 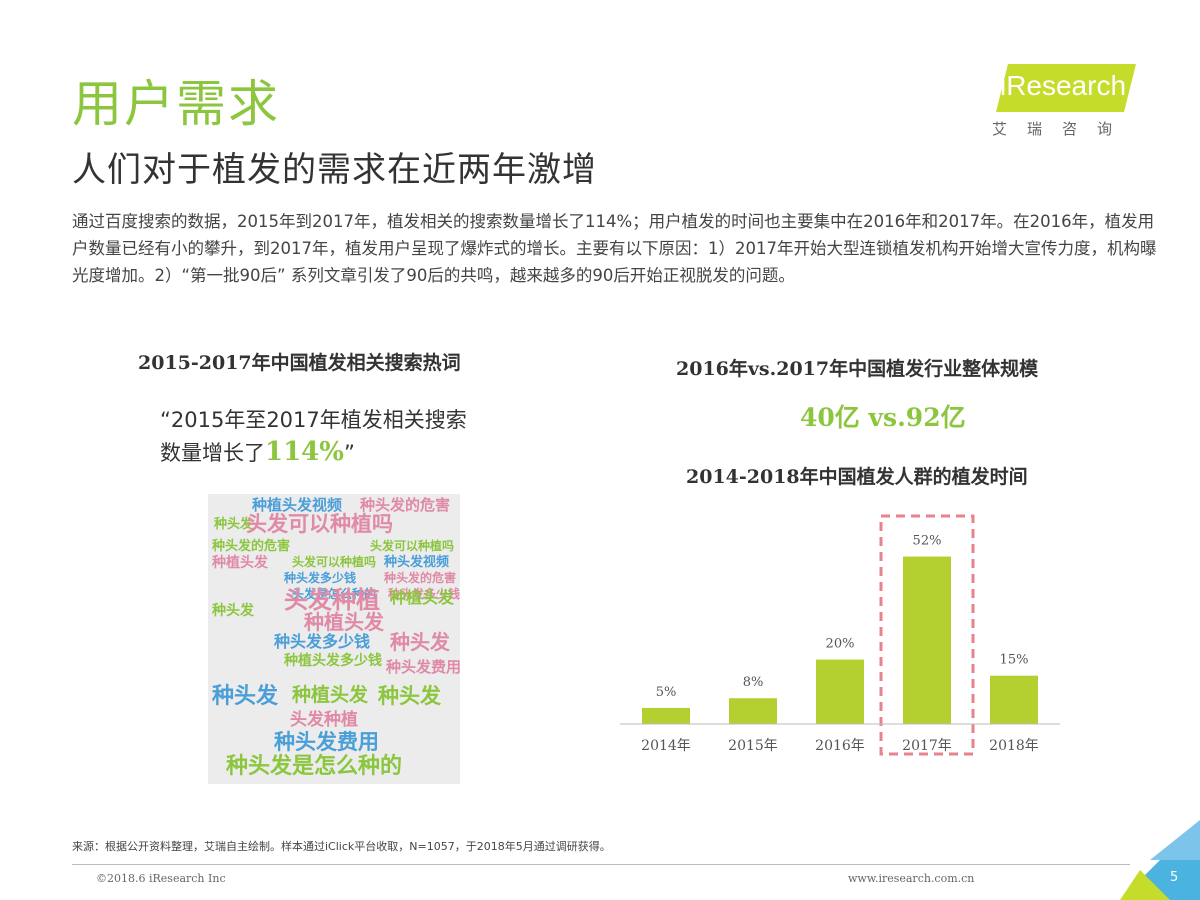 What do you see at coordinates (1068, 104) in the screenshot?
I see `iresearch-logo: iResearch 艾瑞咨询` at bounding box center [1068, 104].